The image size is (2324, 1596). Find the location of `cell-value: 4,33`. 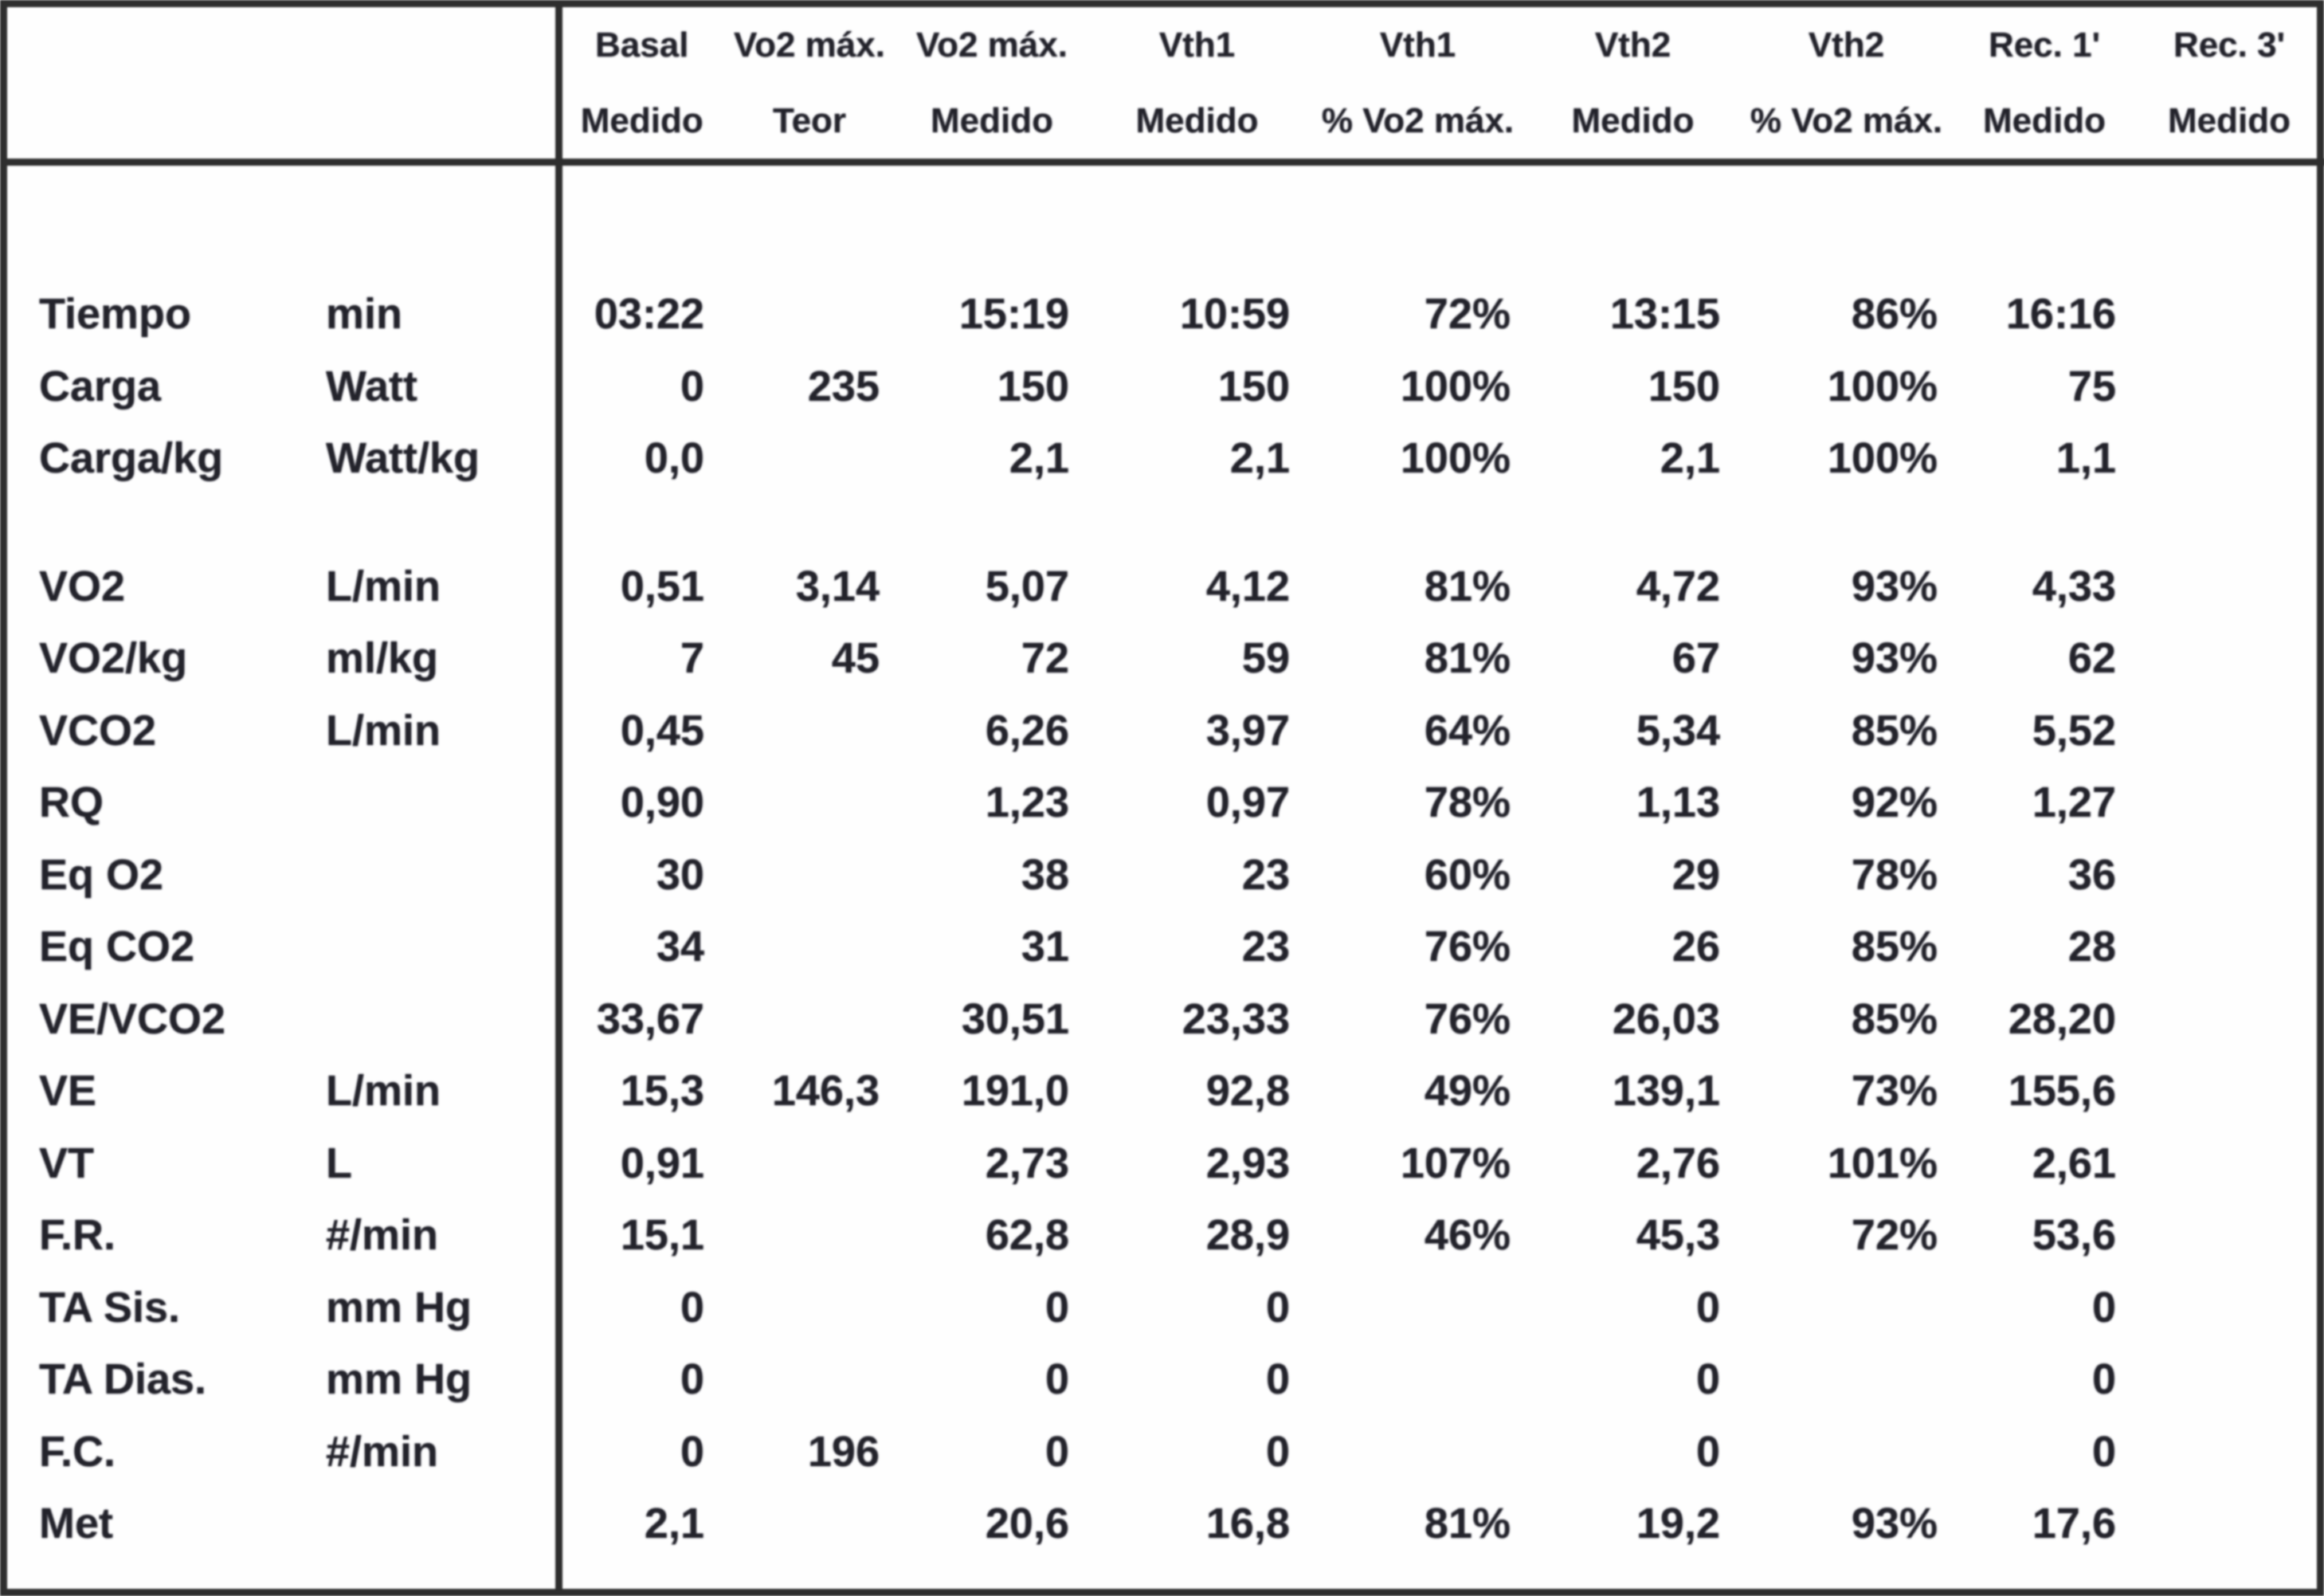

cell-value: 4,33 is located at coordinates (2074, 586).